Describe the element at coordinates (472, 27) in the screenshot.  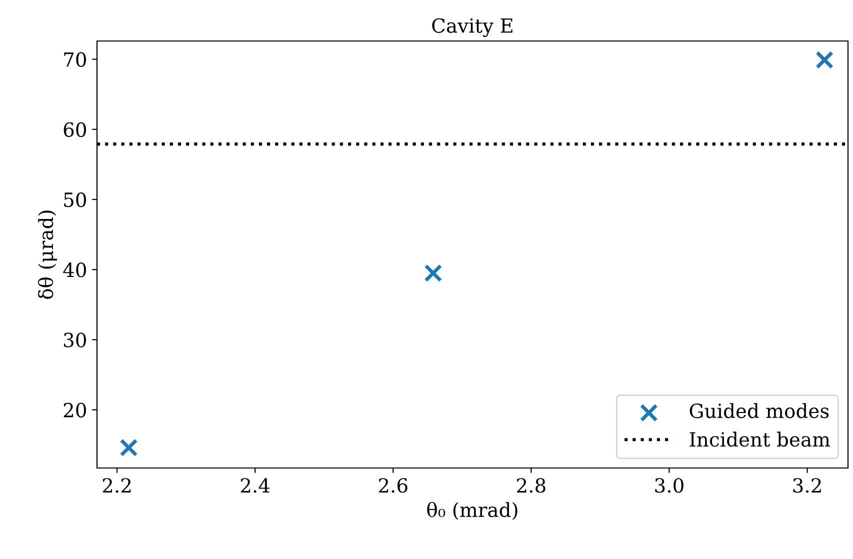
I see `chart-title: Cavity E` at that location.